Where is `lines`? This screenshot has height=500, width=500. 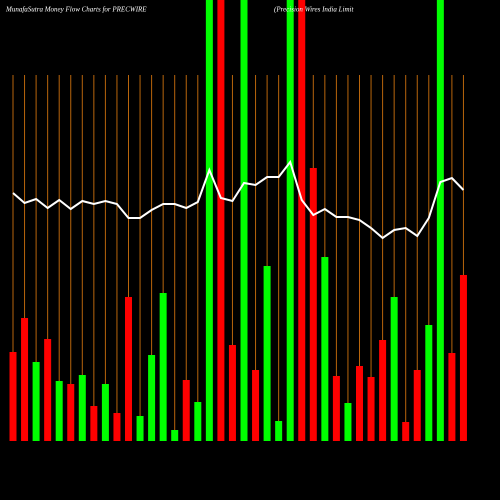 lines is located at coordinates (238, 199).